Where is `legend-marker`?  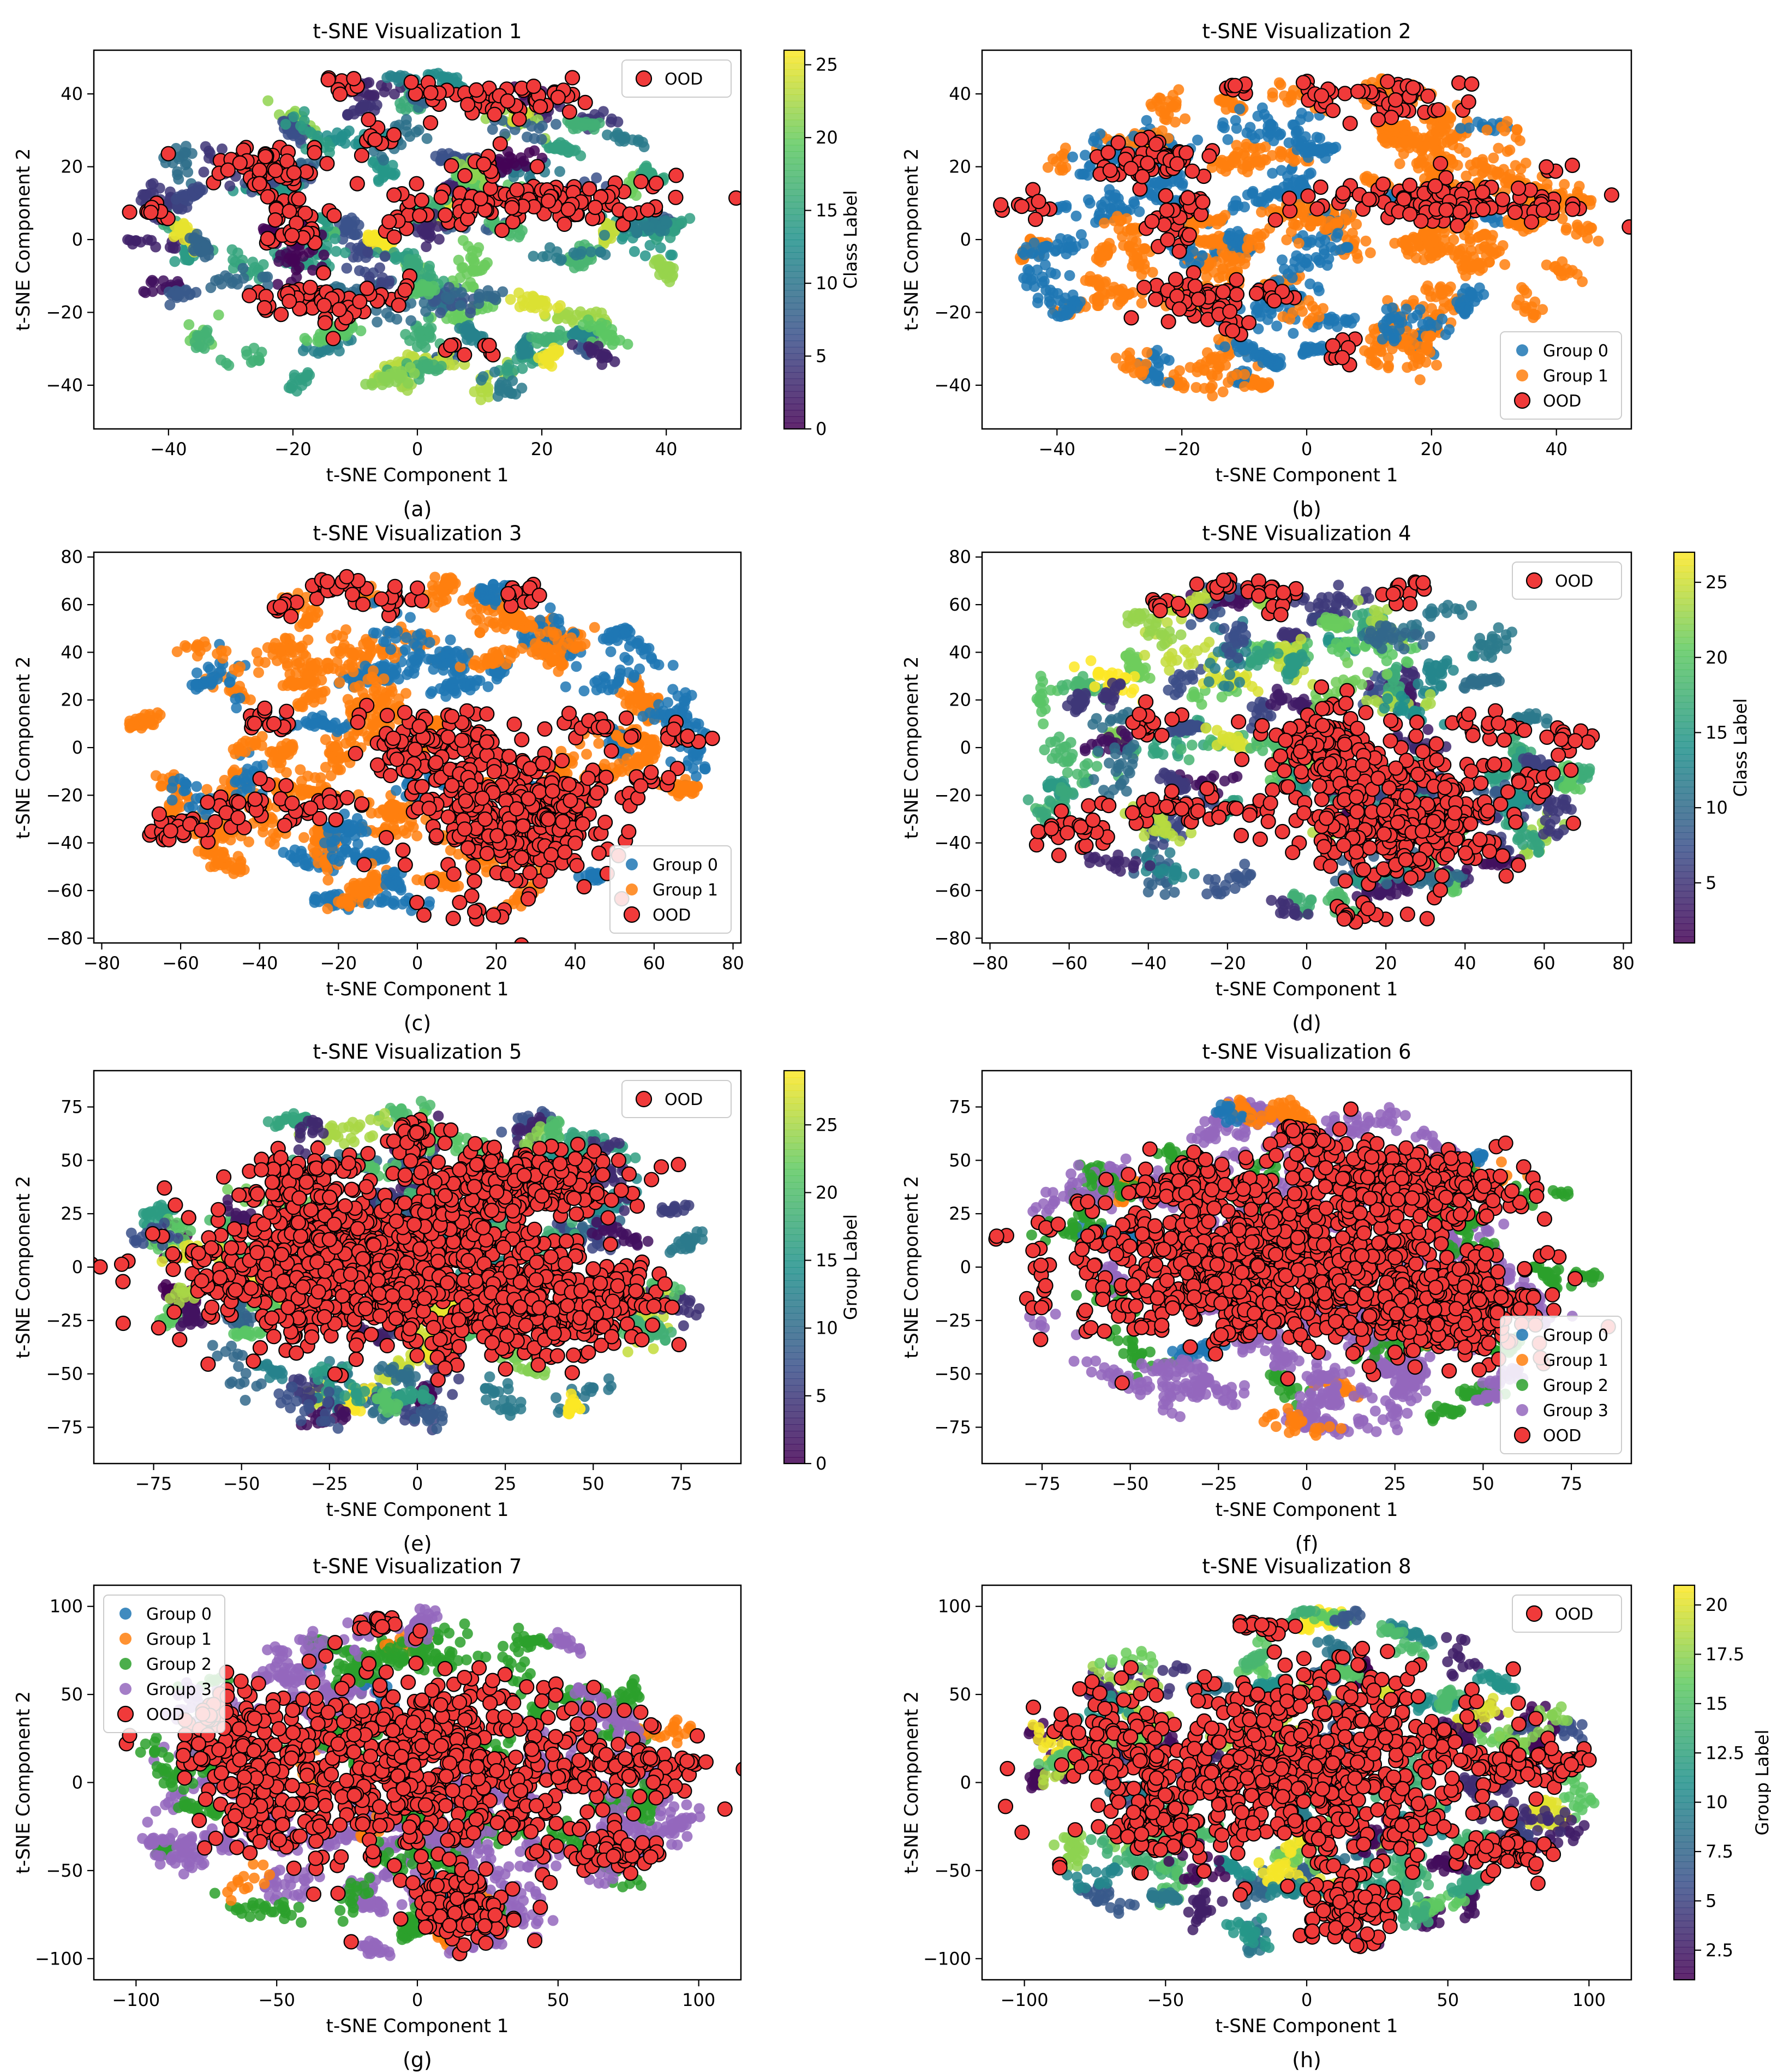 legend-marker is located at coordinates (644, 78).